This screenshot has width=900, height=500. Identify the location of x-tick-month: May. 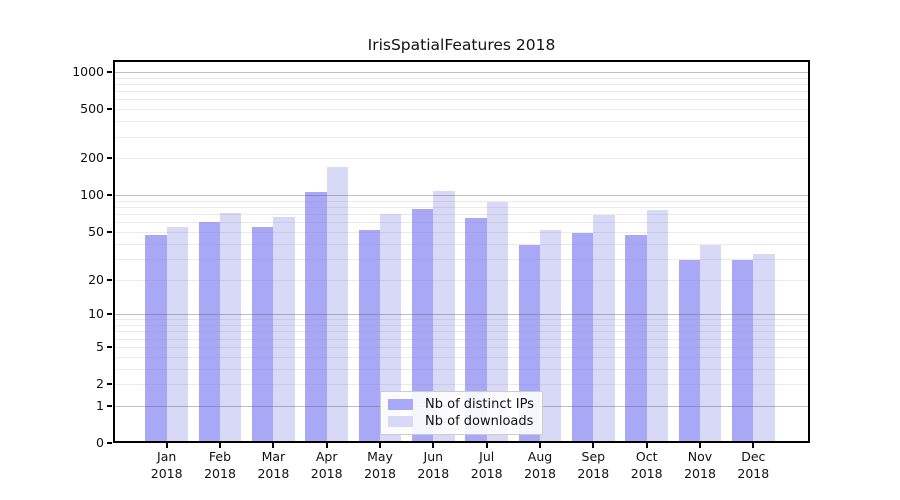
(380, 456).